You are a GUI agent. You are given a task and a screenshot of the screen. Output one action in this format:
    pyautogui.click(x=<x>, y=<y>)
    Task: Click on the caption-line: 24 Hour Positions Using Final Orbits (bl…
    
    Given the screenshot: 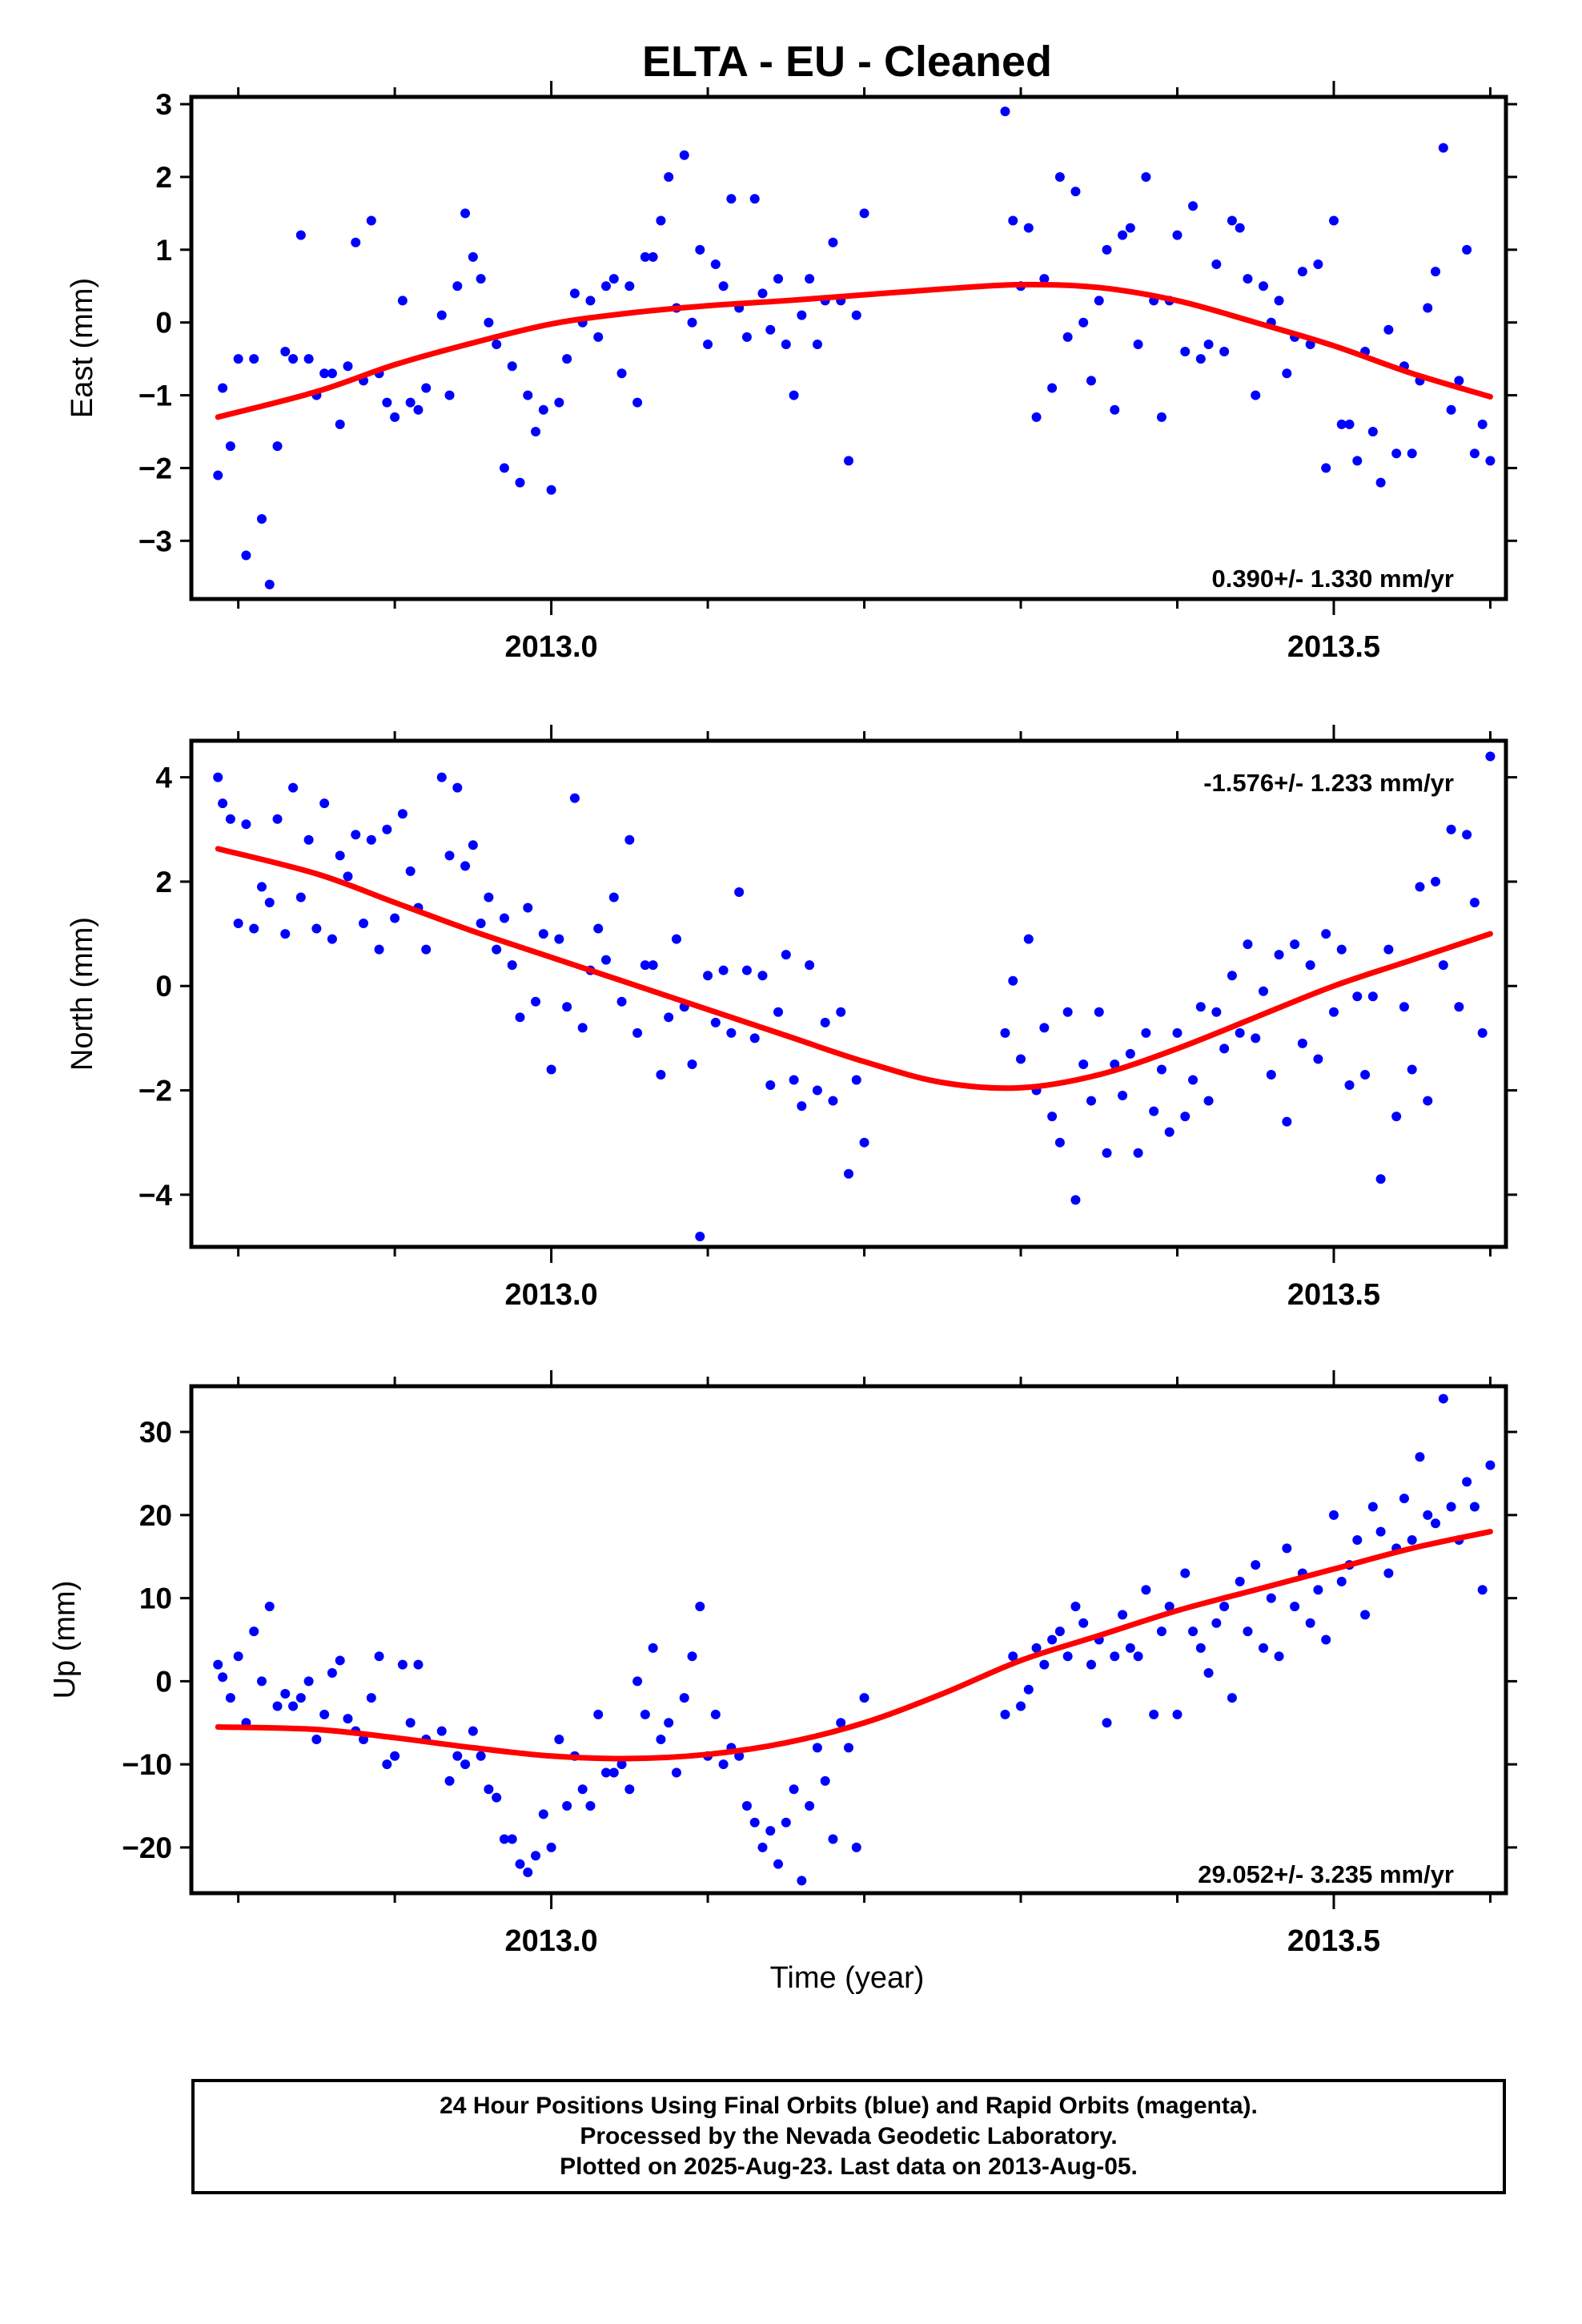 What is the action you would take?
    pyautogui.click(x=849, y=2106)
    